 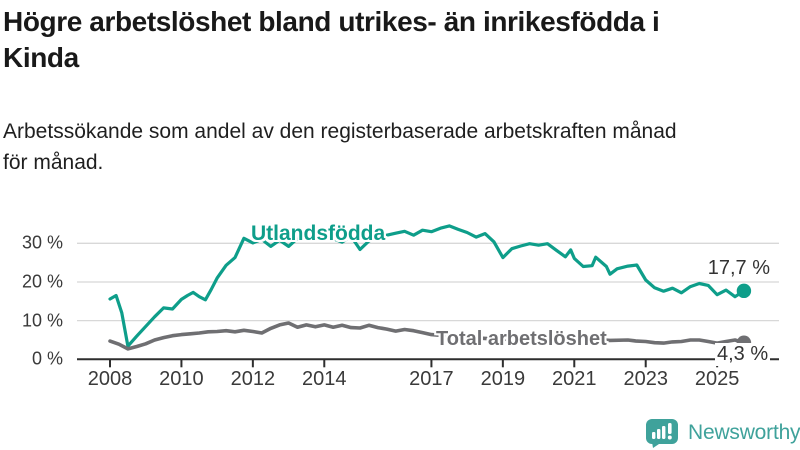 I want to click on x-axis-label-2014: 2014, so click(x=324, y=379).